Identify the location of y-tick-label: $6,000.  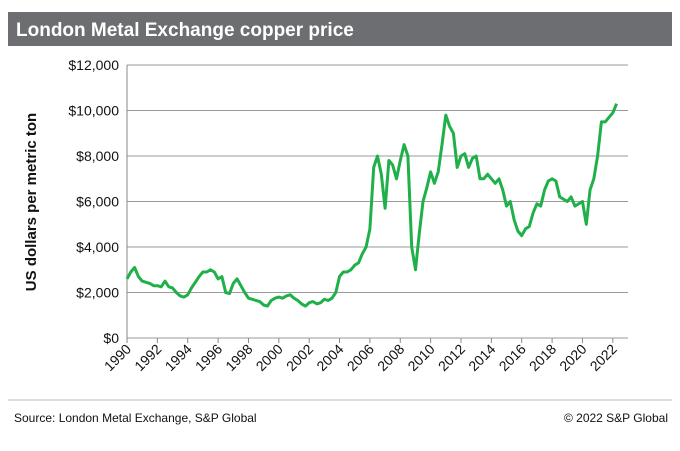
(97, 202).